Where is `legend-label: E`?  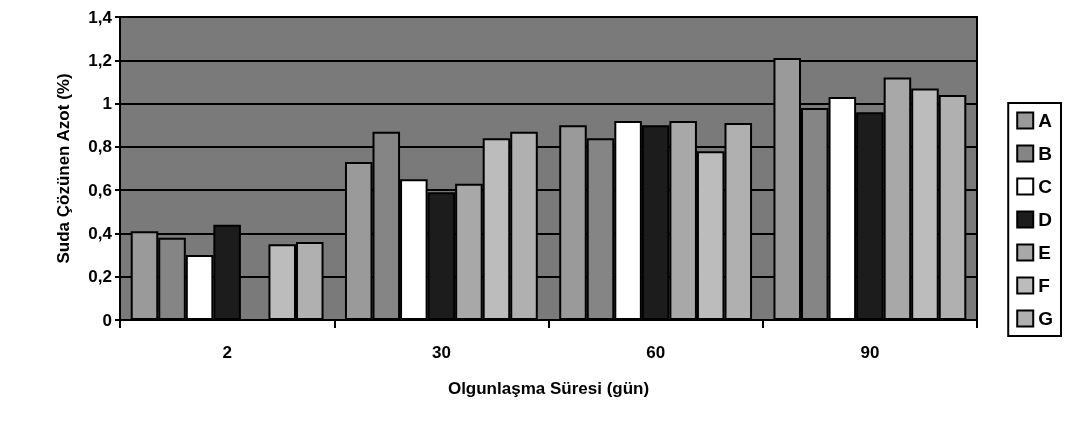
legend-label: E is located at coordinates (1044, 252).